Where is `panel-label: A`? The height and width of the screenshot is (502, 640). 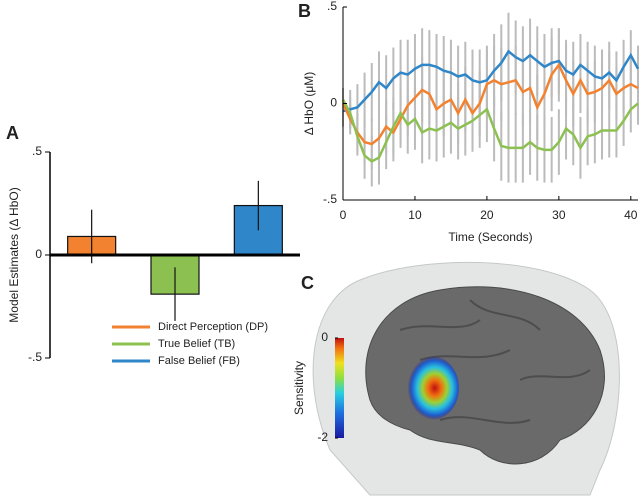 panel-label: A is located at coordinates (12, 133).